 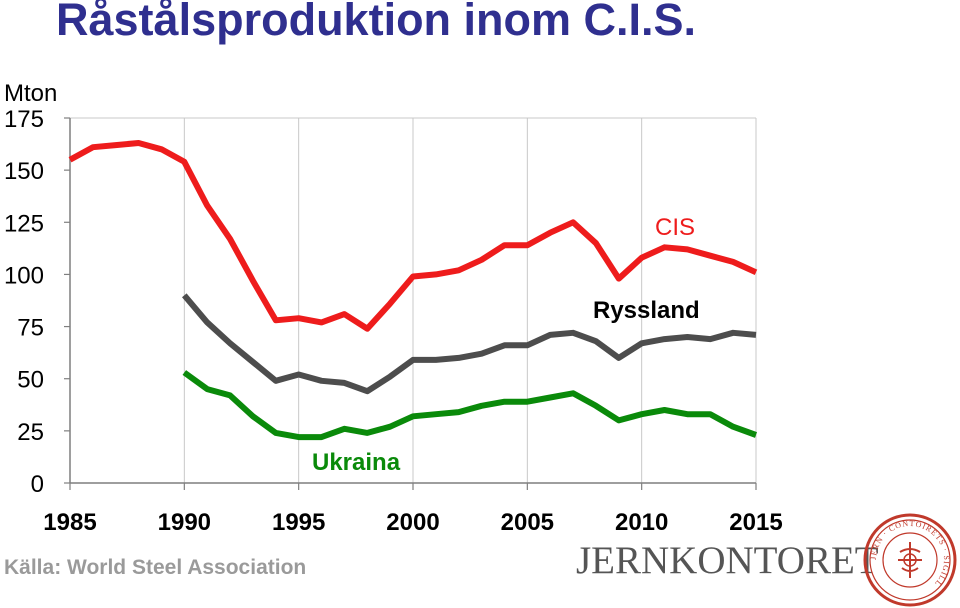 What do you see at coordinates (69, 522) in the screenshot?
I see `x-tick-label-1985: 1985` at bounding box center [69, 522].